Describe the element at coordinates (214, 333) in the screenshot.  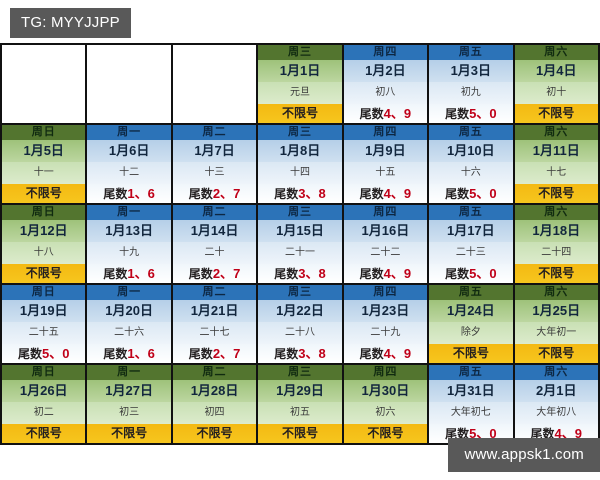
I see `lunar-date-label: 二十七` at that location.